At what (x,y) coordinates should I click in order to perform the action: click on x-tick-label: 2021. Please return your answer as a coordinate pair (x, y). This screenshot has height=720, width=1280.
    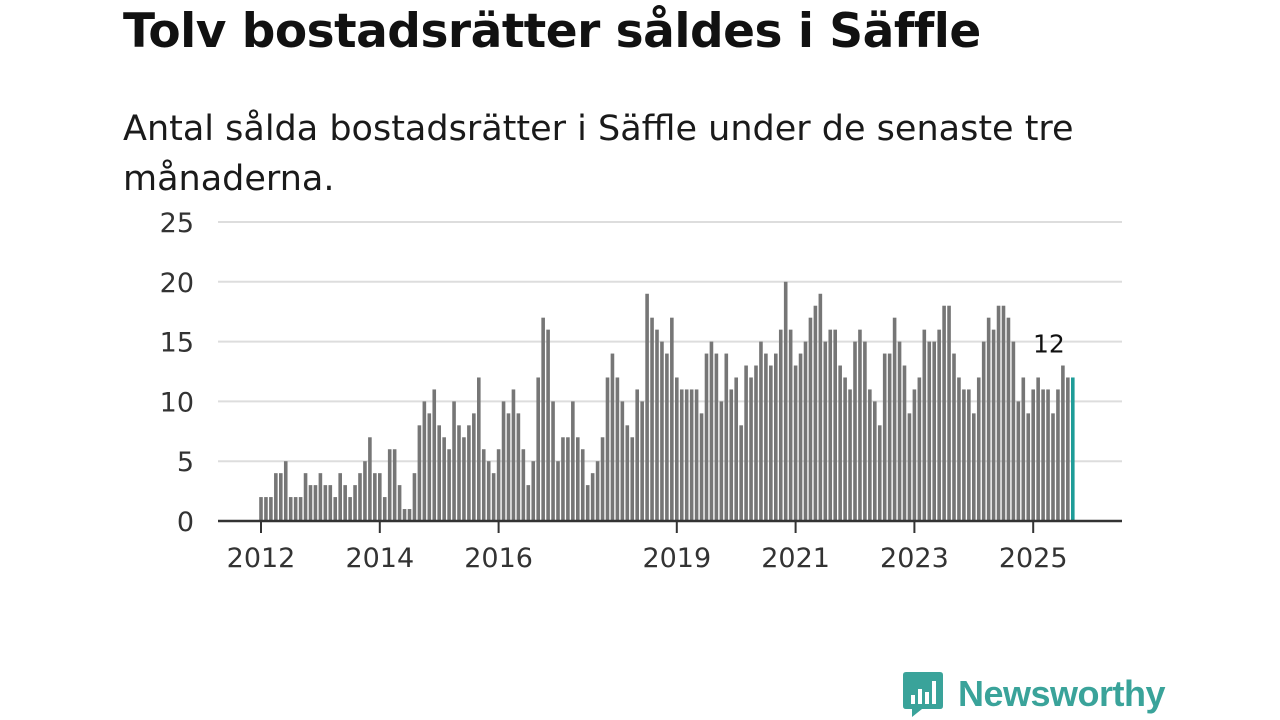
    Looking at the image, I should click on (795, 558).